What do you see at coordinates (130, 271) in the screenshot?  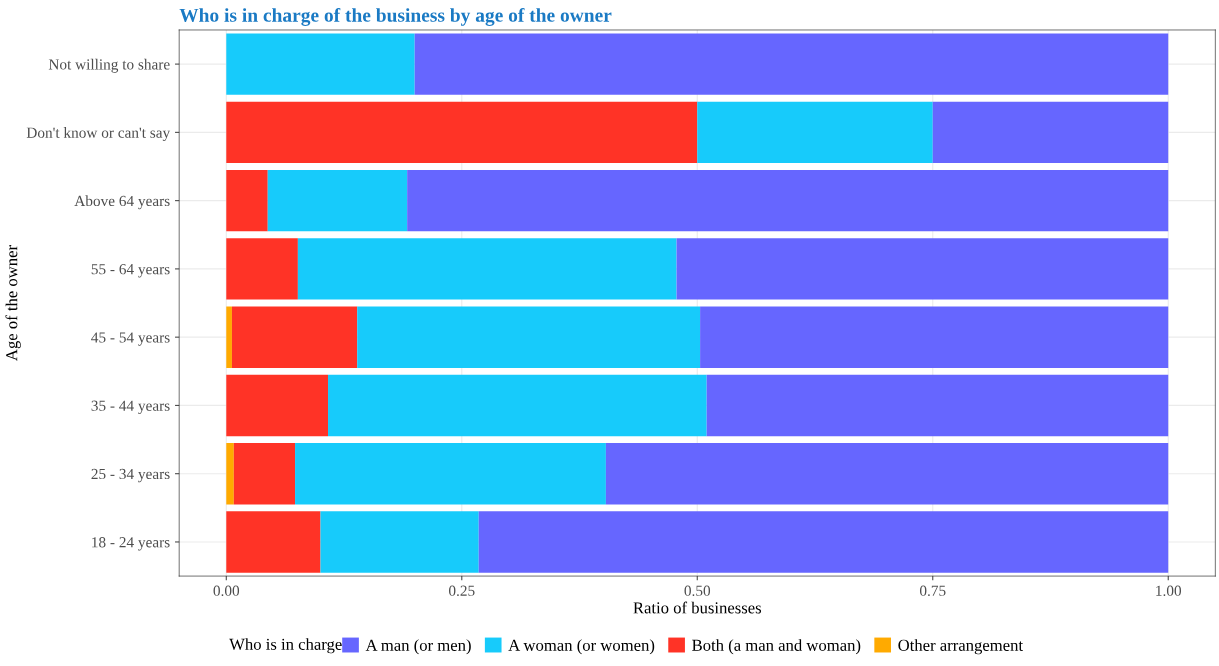 I see `y-tick-label: 55 - 64 years` at bounding box center [130, 271].